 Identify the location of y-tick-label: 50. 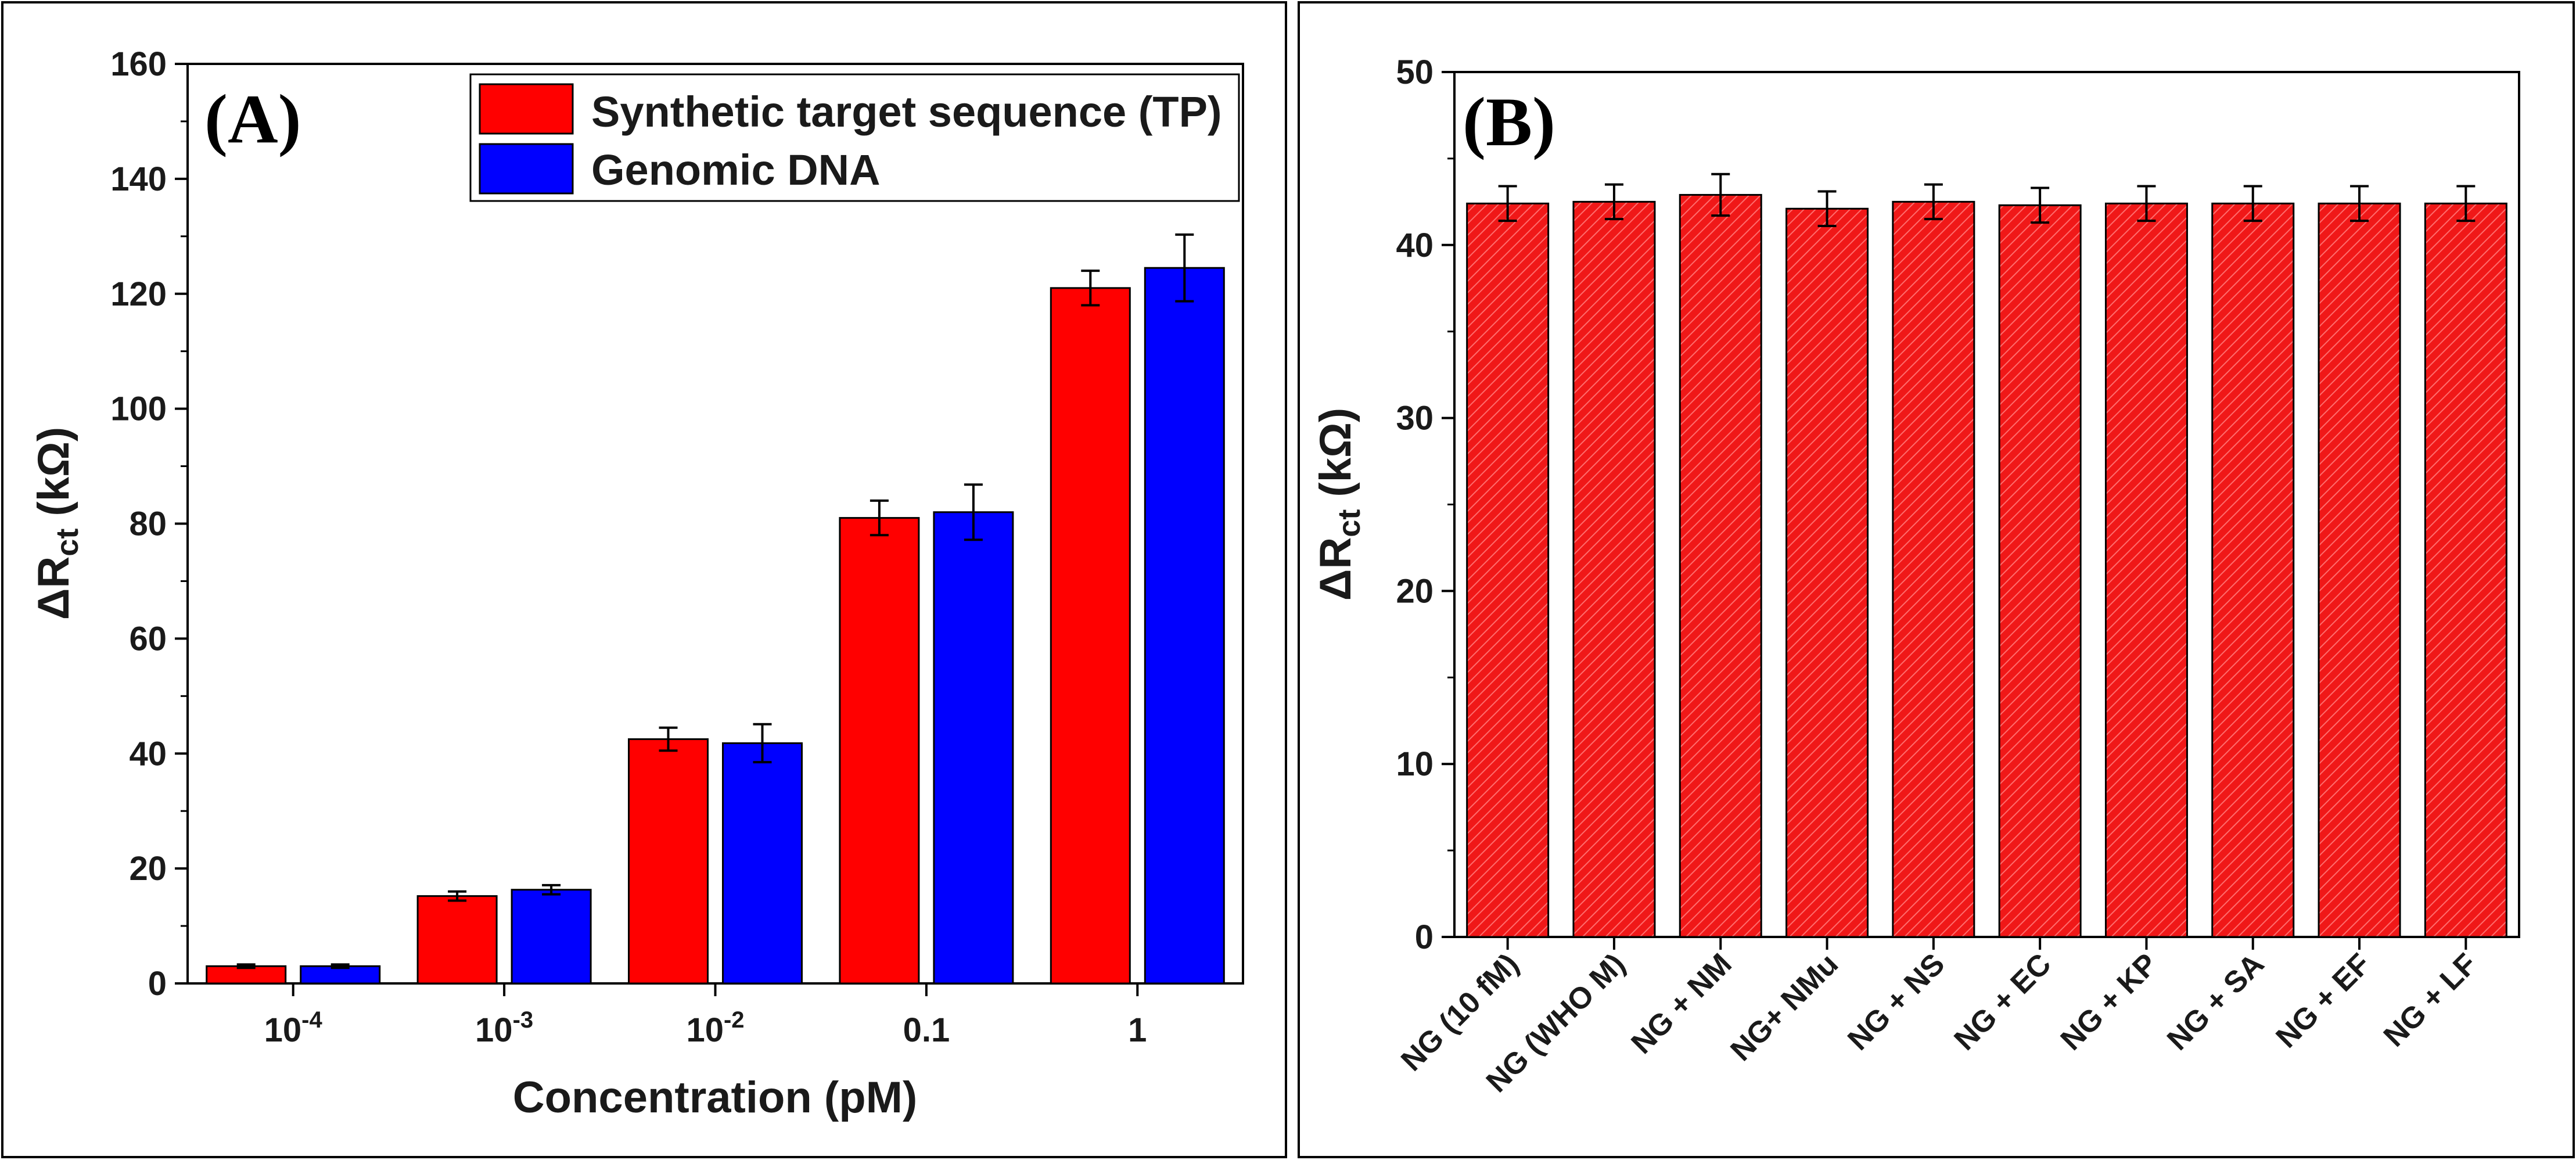
(1414, 72).